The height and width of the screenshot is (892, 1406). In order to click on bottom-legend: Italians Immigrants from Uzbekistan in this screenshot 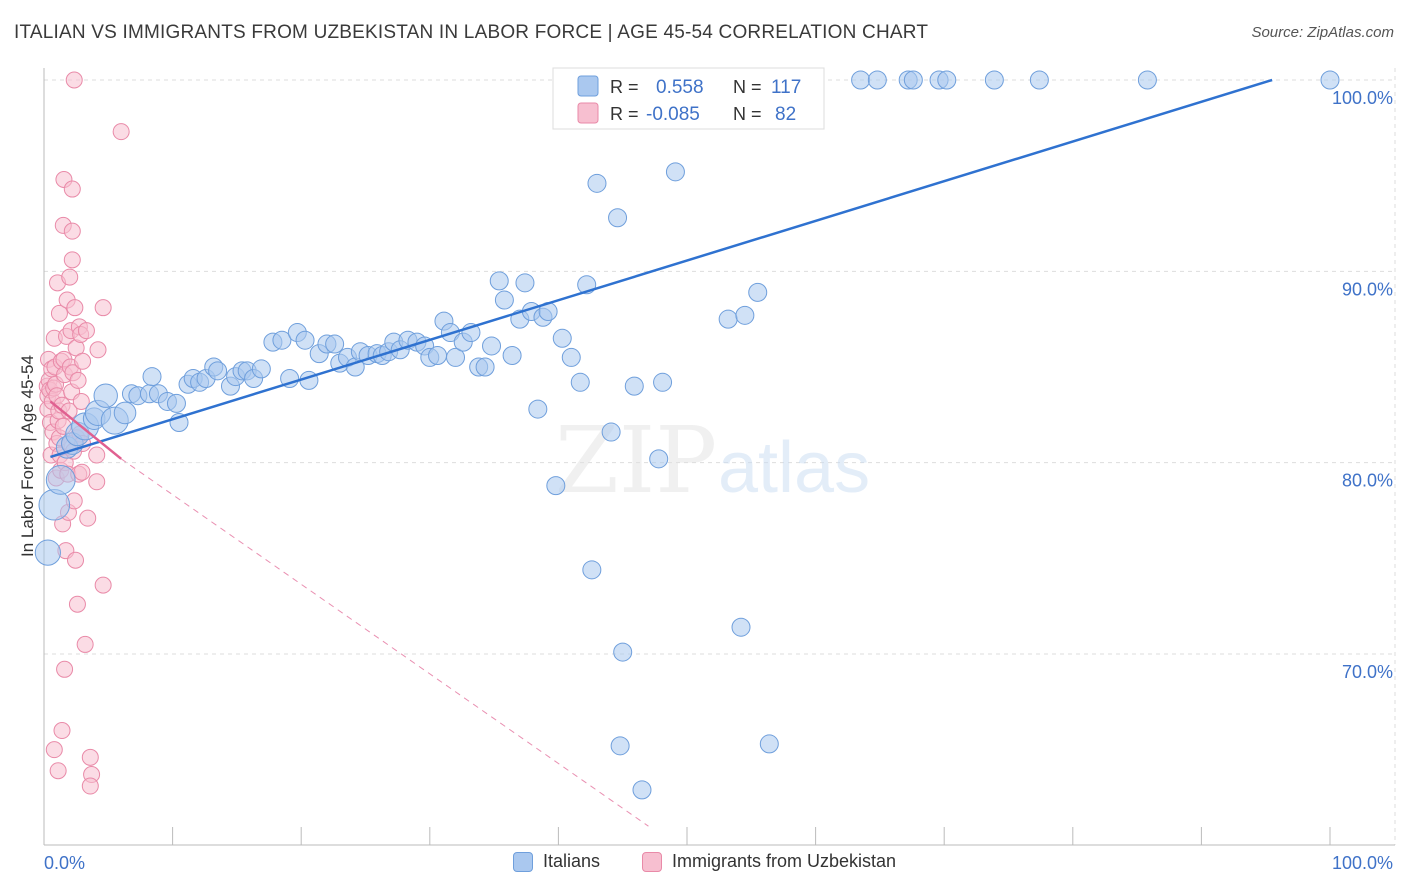, I will do `click(703, 864)`.